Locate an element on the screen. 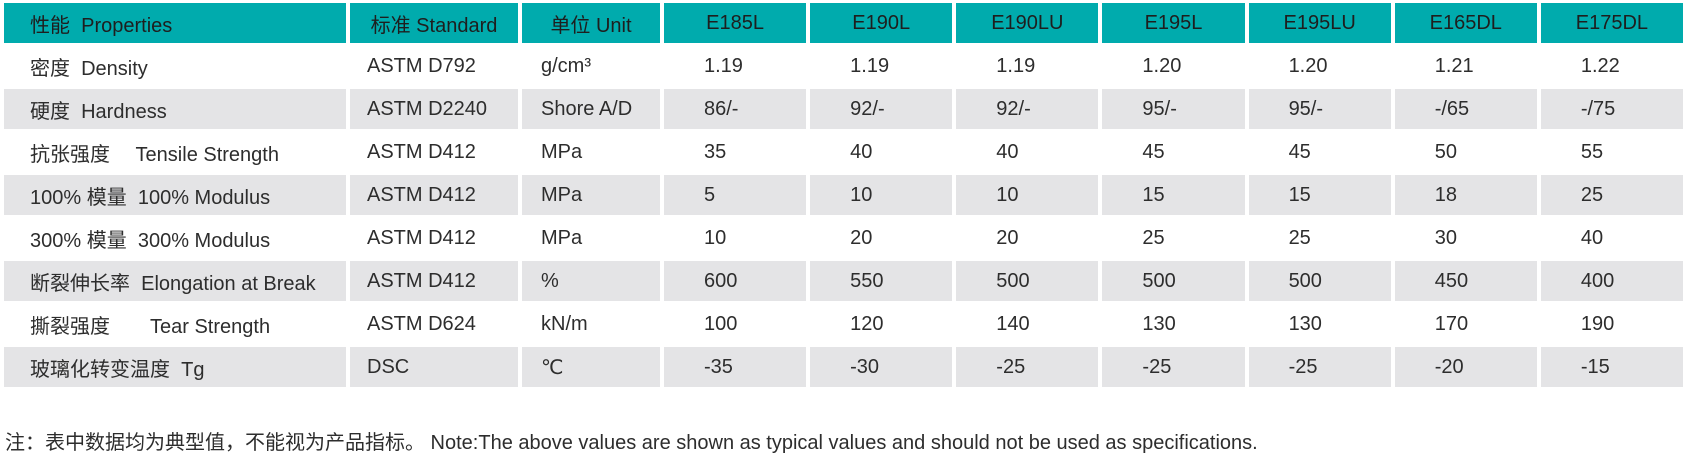 Image resolution: width=1687 pixels, height=475 pixels. column-header-unit: 单位 Unit is located at coordinates (591, 23).